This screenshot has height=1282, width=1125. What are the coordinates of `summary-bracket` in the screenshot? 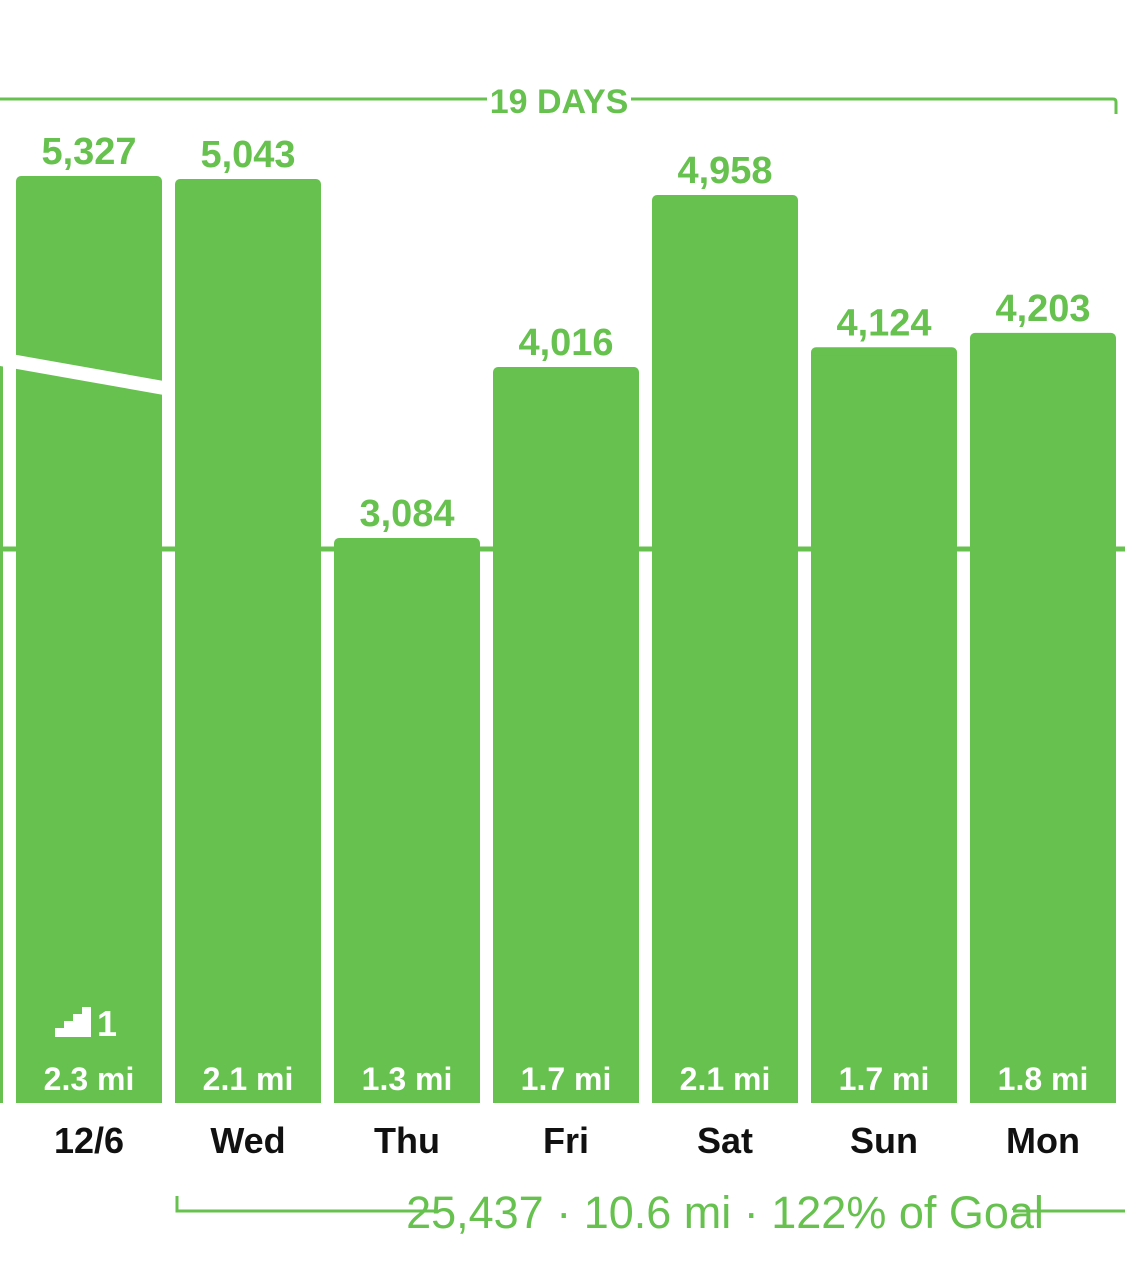 It's located at (650, 1204).